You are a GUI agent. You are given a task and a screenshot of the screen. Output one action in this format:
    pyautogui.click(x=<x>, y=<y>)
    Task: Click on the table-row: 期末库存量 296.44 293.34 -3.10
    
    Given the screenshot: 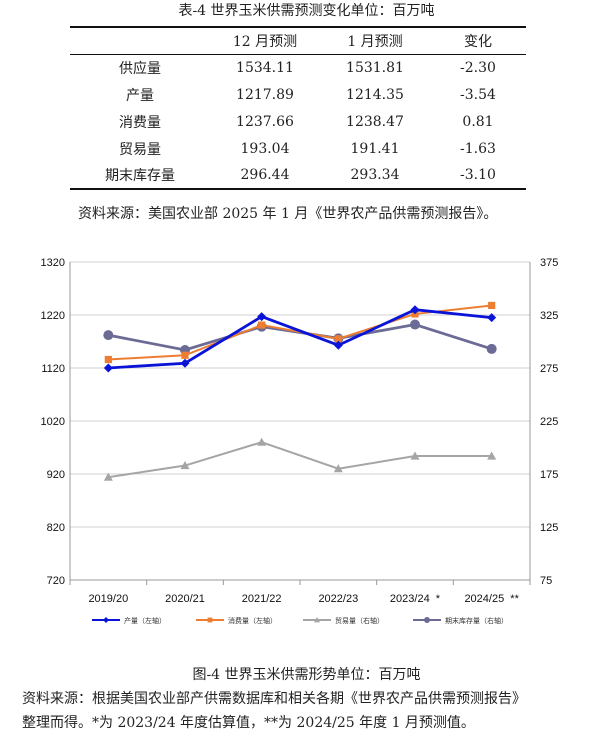 What is the action you would take?
    pyautogui.click(x=298, y=176)
    